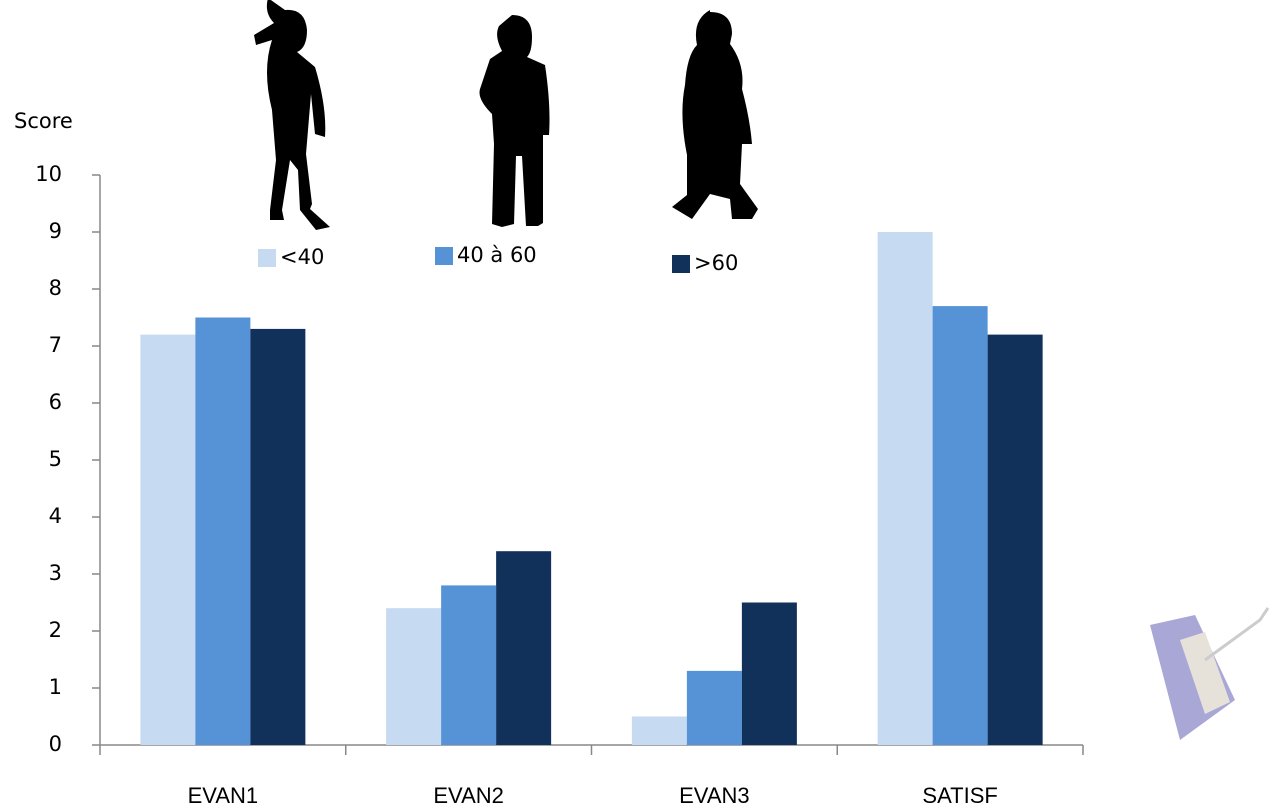  I want to click on device-image, so click(1210, 673).